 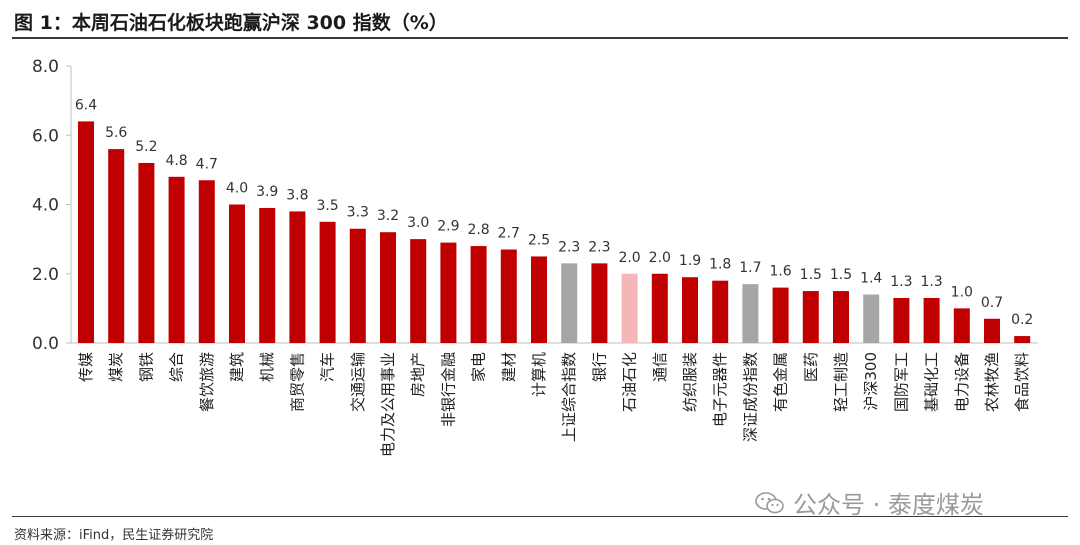 I want to click on category-label: 煤炭, so click(x=116, y=367).